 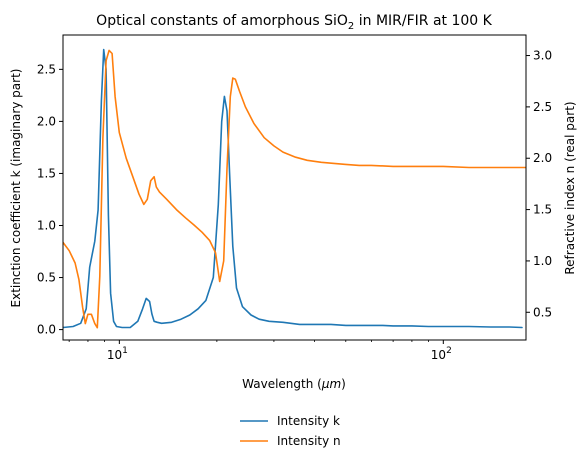 I want to click on y-left-tick-label: 1.5, so click(x=46, y=173).